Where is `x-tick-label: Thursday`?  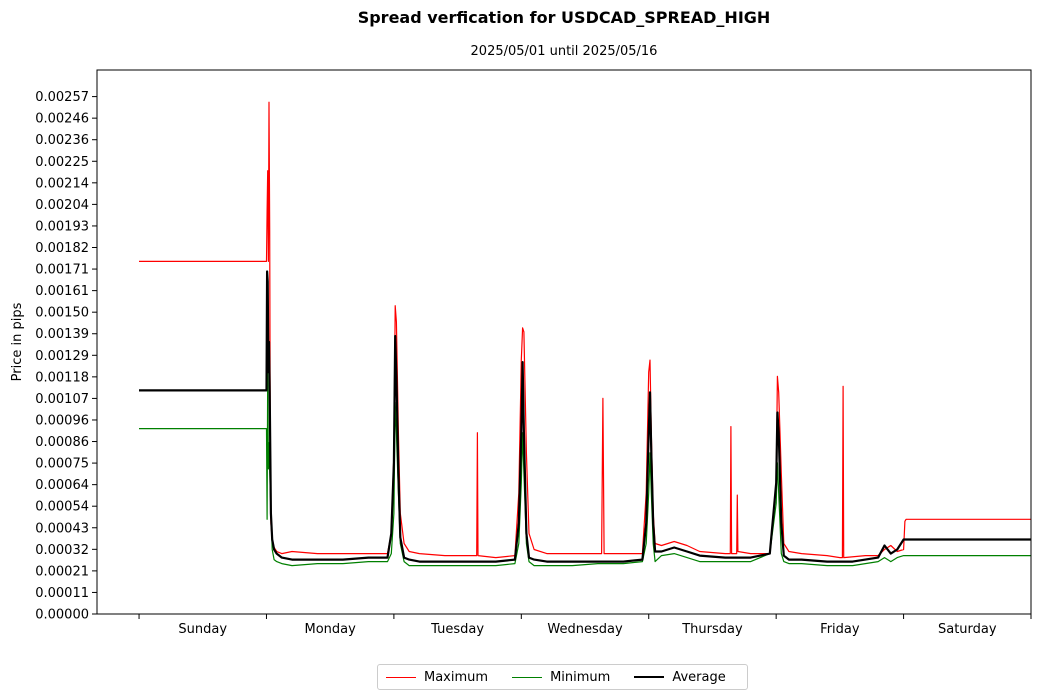
x-tick-label: Thursday is located at coordinates (712, 629).